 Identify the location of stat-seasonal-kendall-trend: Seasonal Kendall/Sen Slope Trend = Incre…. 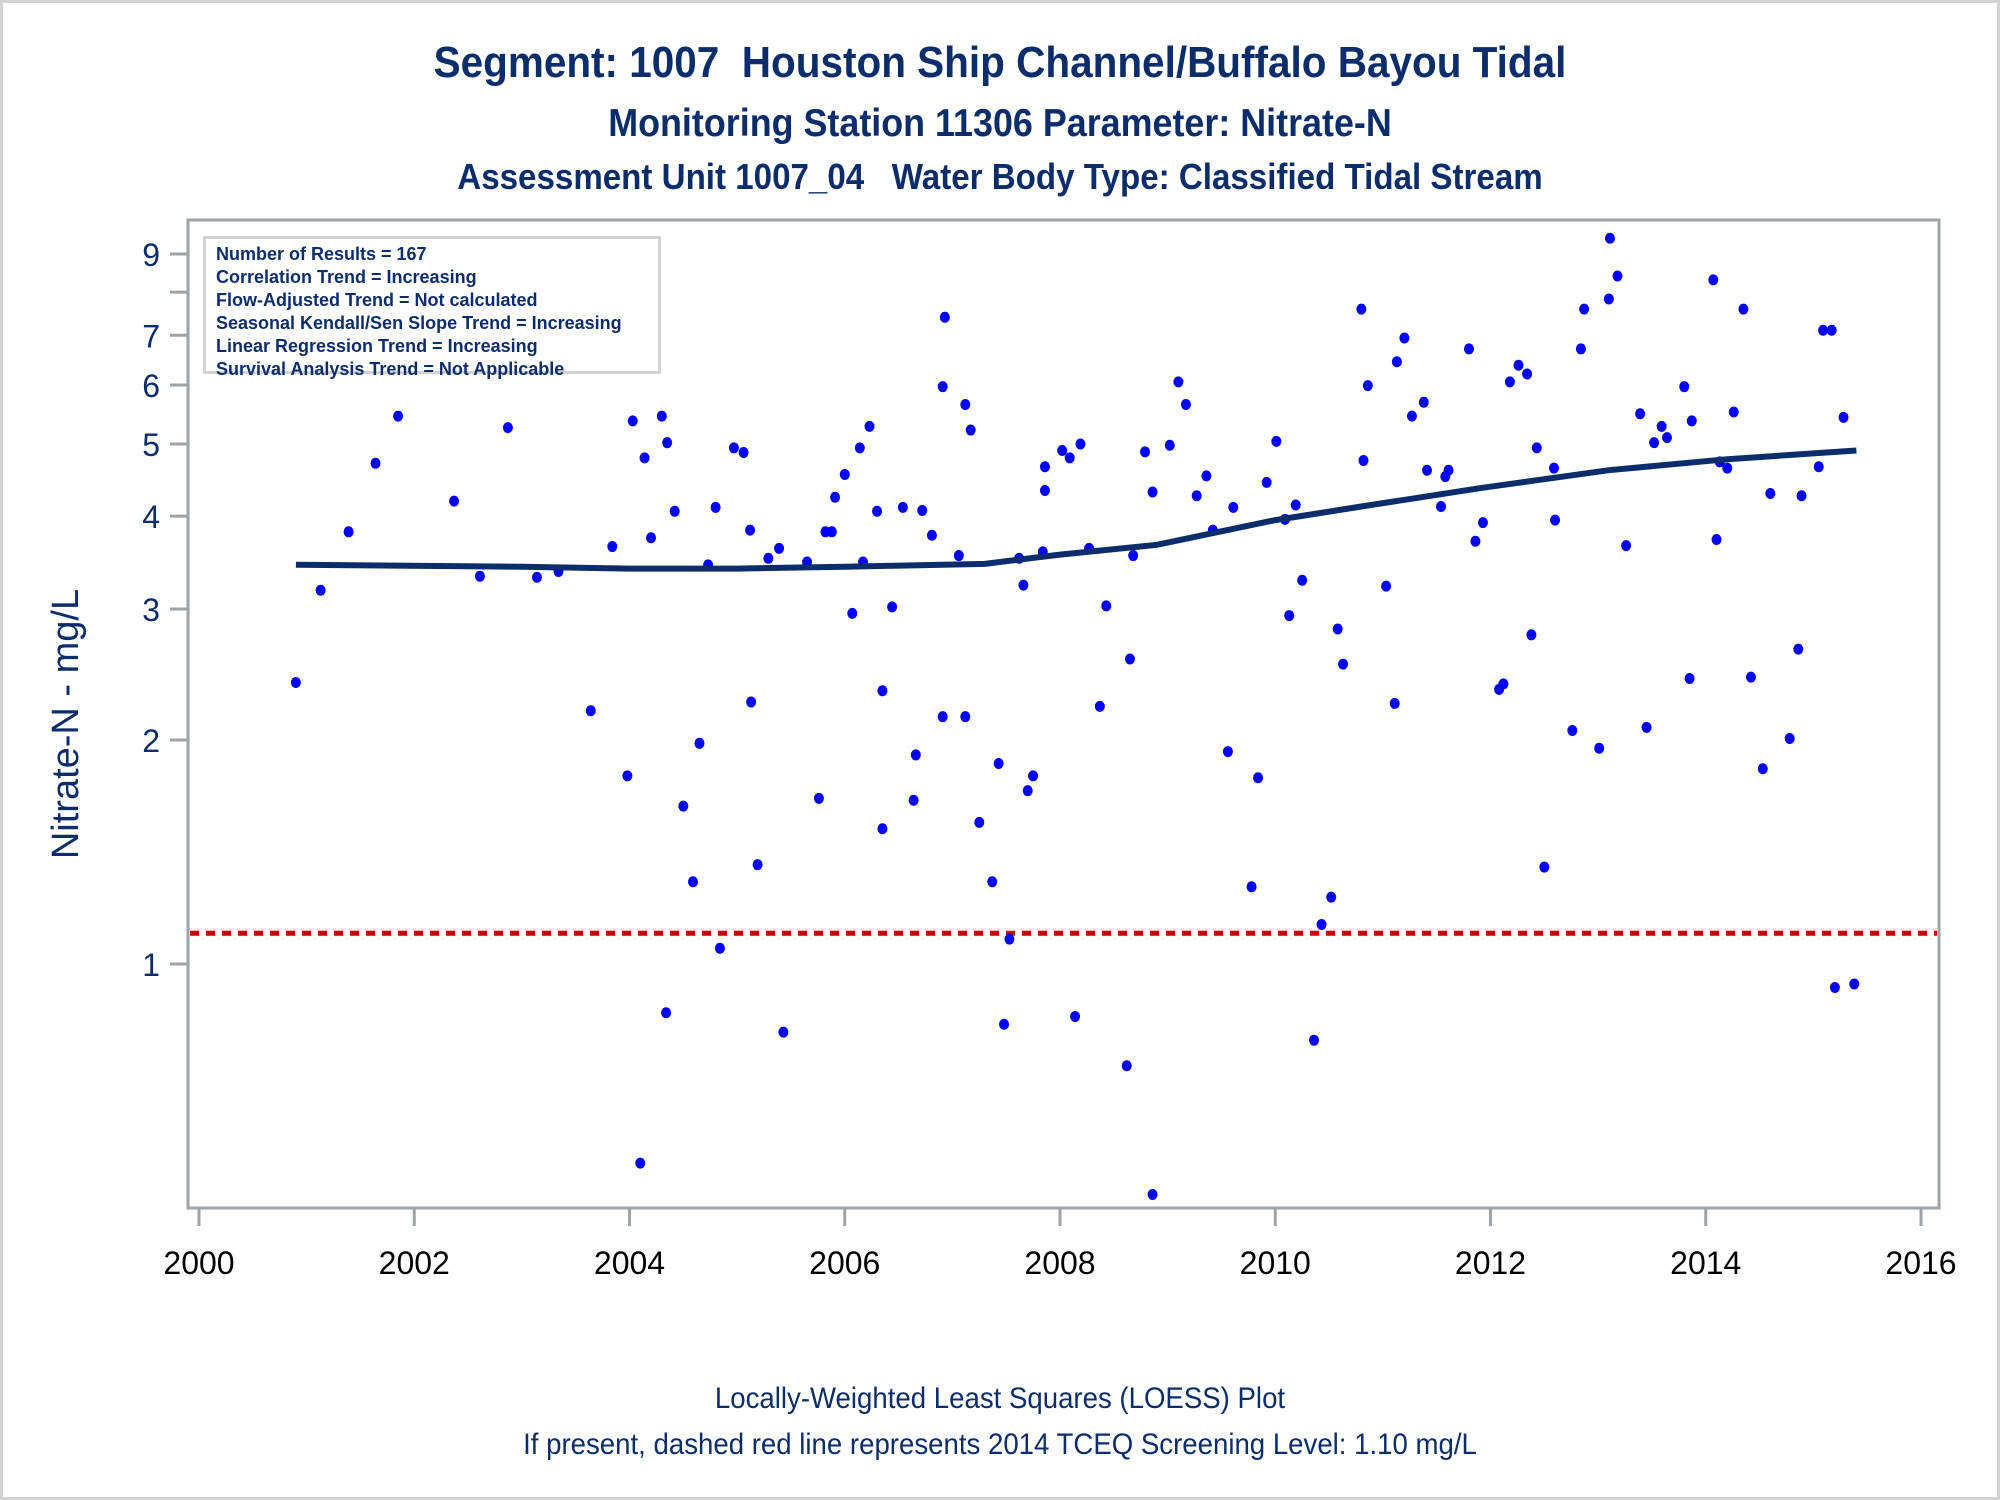
(419, 323).